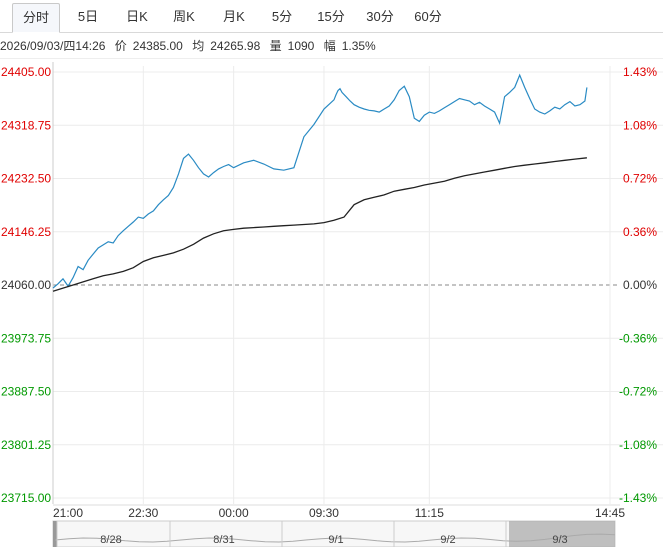  What do you see at coordinates (26, 72) in the screenshot?
I see `y-tick-label: 24405.00` at bounding box center [26, 72].